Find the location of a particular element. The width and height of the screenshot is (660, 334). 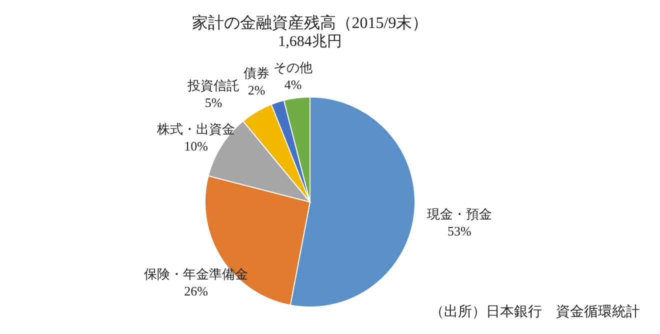

slice-label: 投資信託 is located at coordinates (213, 85).